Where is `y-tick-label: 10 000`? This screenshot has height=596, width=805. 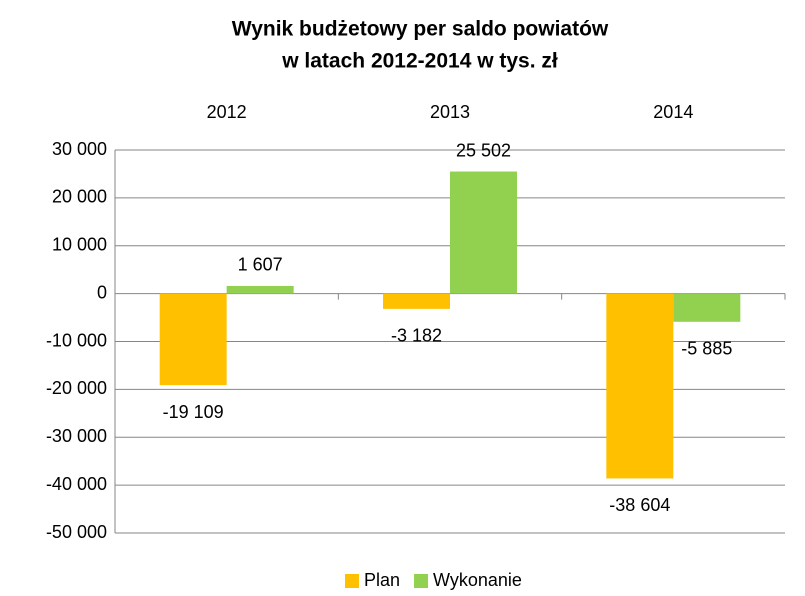 y-tick-label: 10 000 is located at coordinates (79, 245).